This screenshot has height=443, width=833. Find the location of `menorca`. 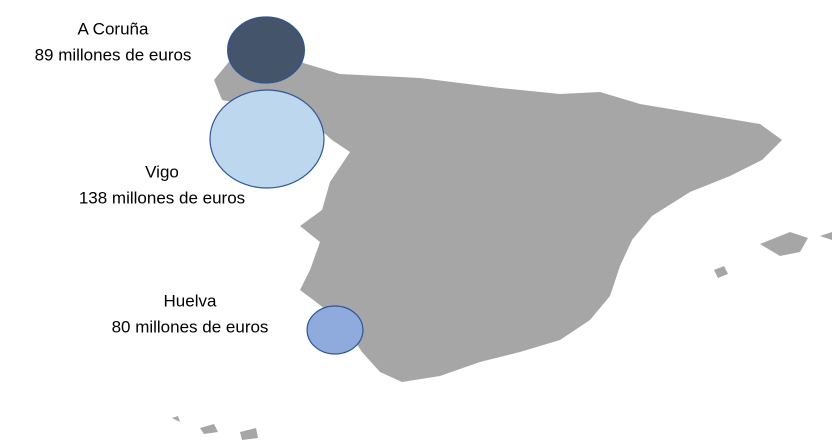

menorca is located at coordinates (826, 236).